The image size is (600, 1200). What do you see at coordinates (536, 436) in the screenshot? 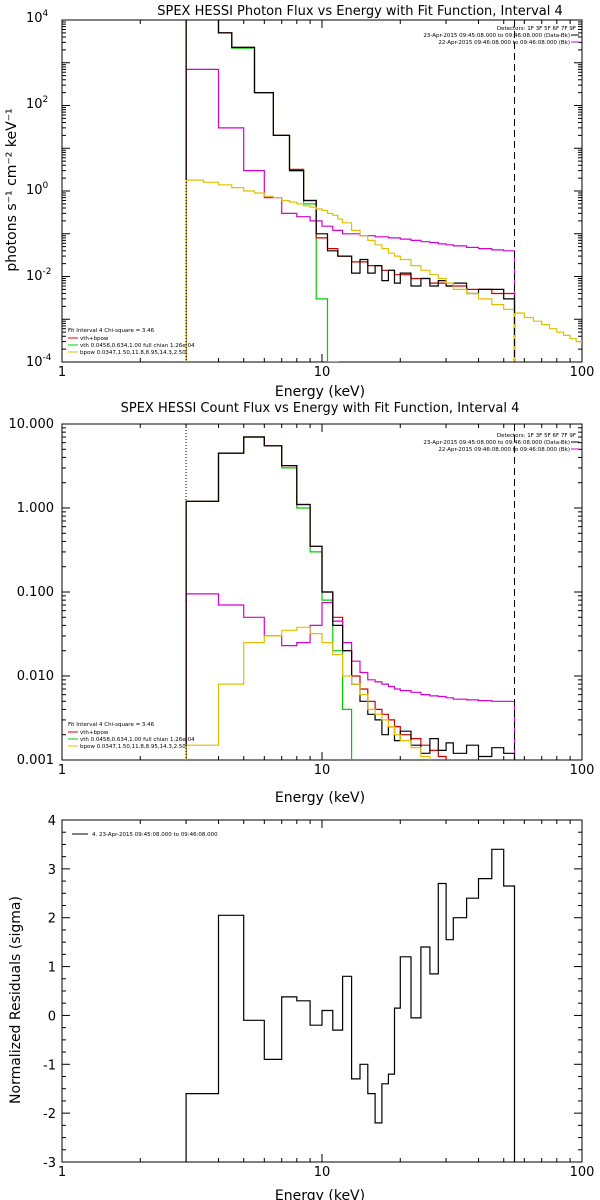
I see `count-flux-legend-detectors: Detectors: 1F 3F 5F 6F 7F 9F` at bounding box center [536, 436].